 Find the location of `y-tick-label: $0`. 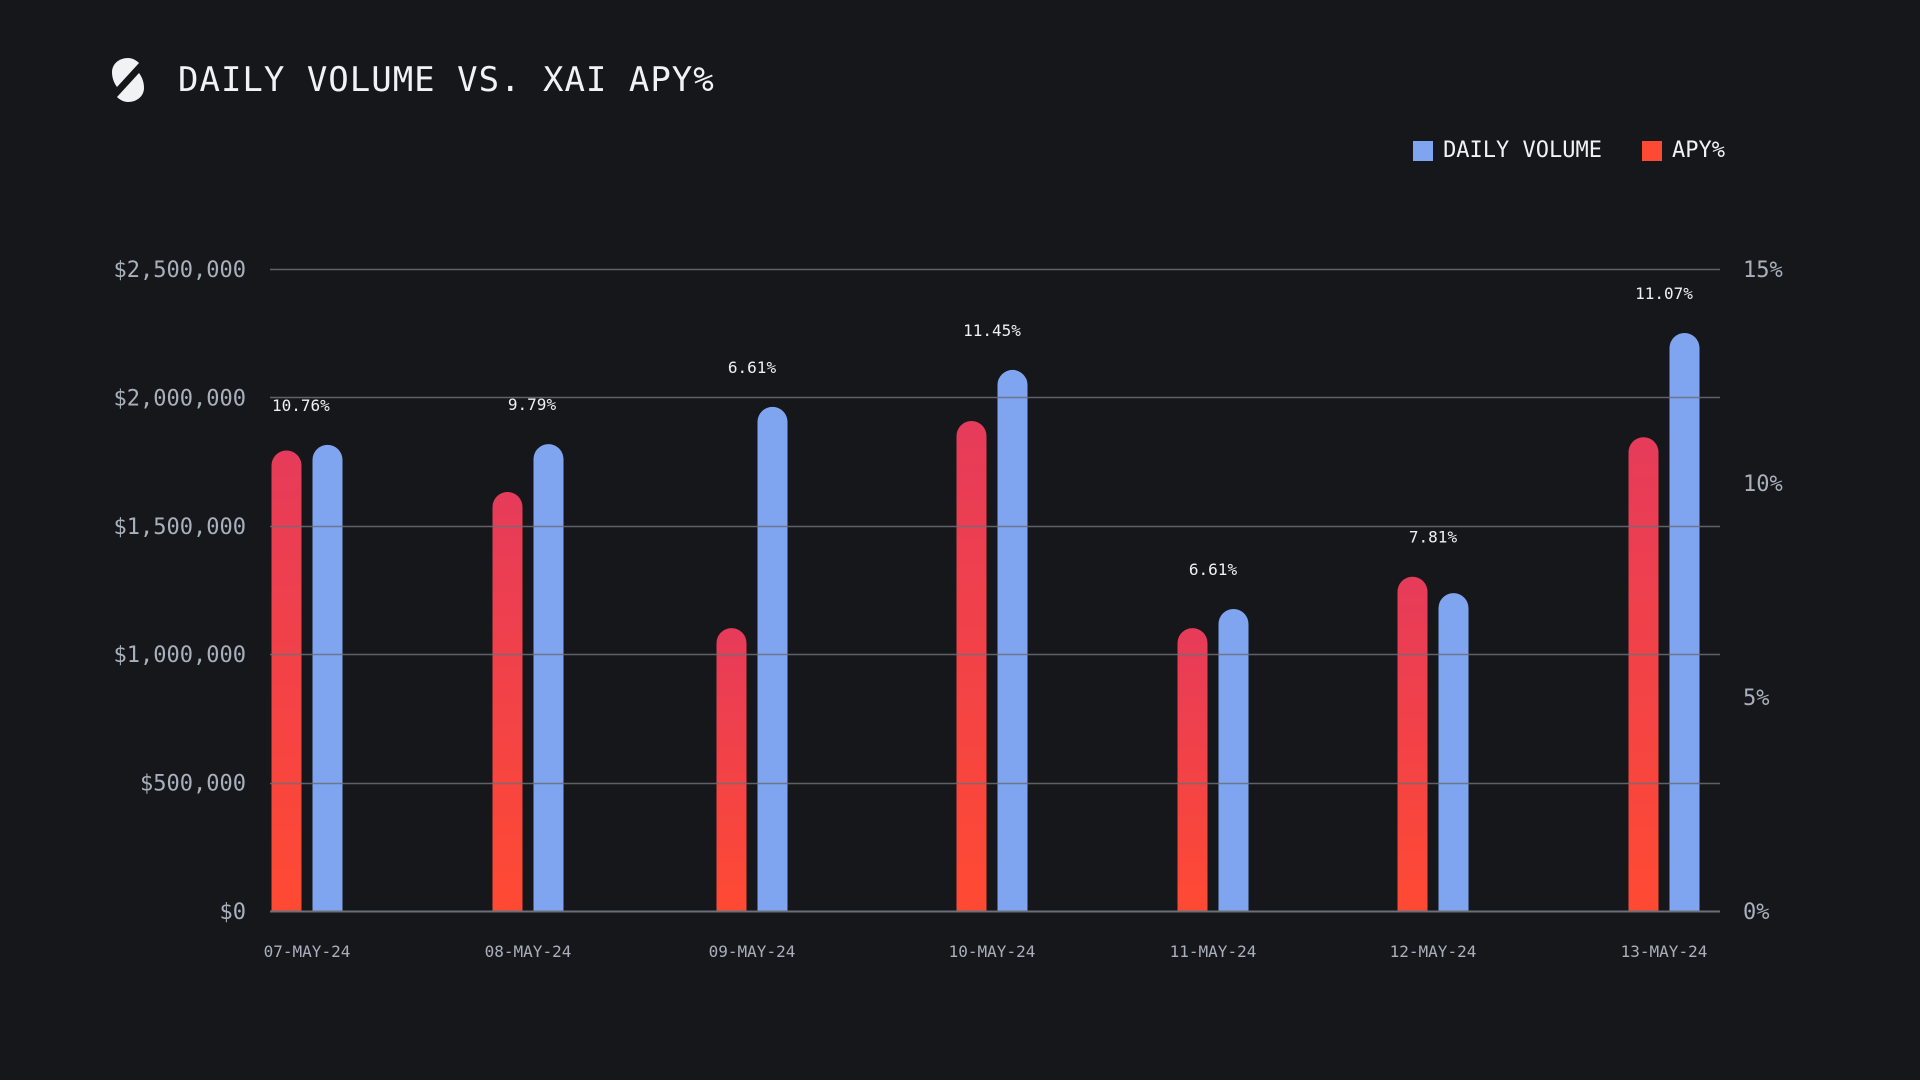

y-tick-label: $0 is located at coordinates (233, 912).